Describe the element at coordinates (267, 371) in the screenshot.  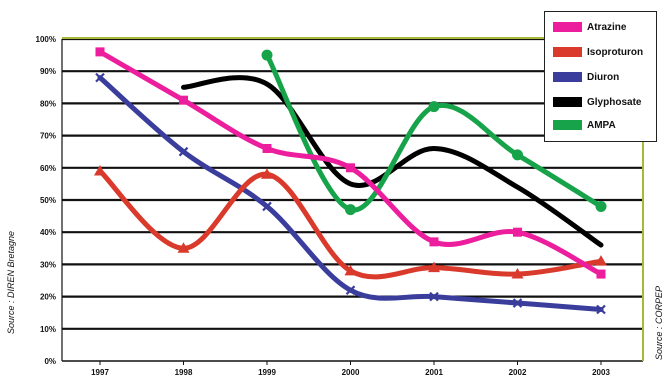
I see `x-tick-label: 1999` at that location.